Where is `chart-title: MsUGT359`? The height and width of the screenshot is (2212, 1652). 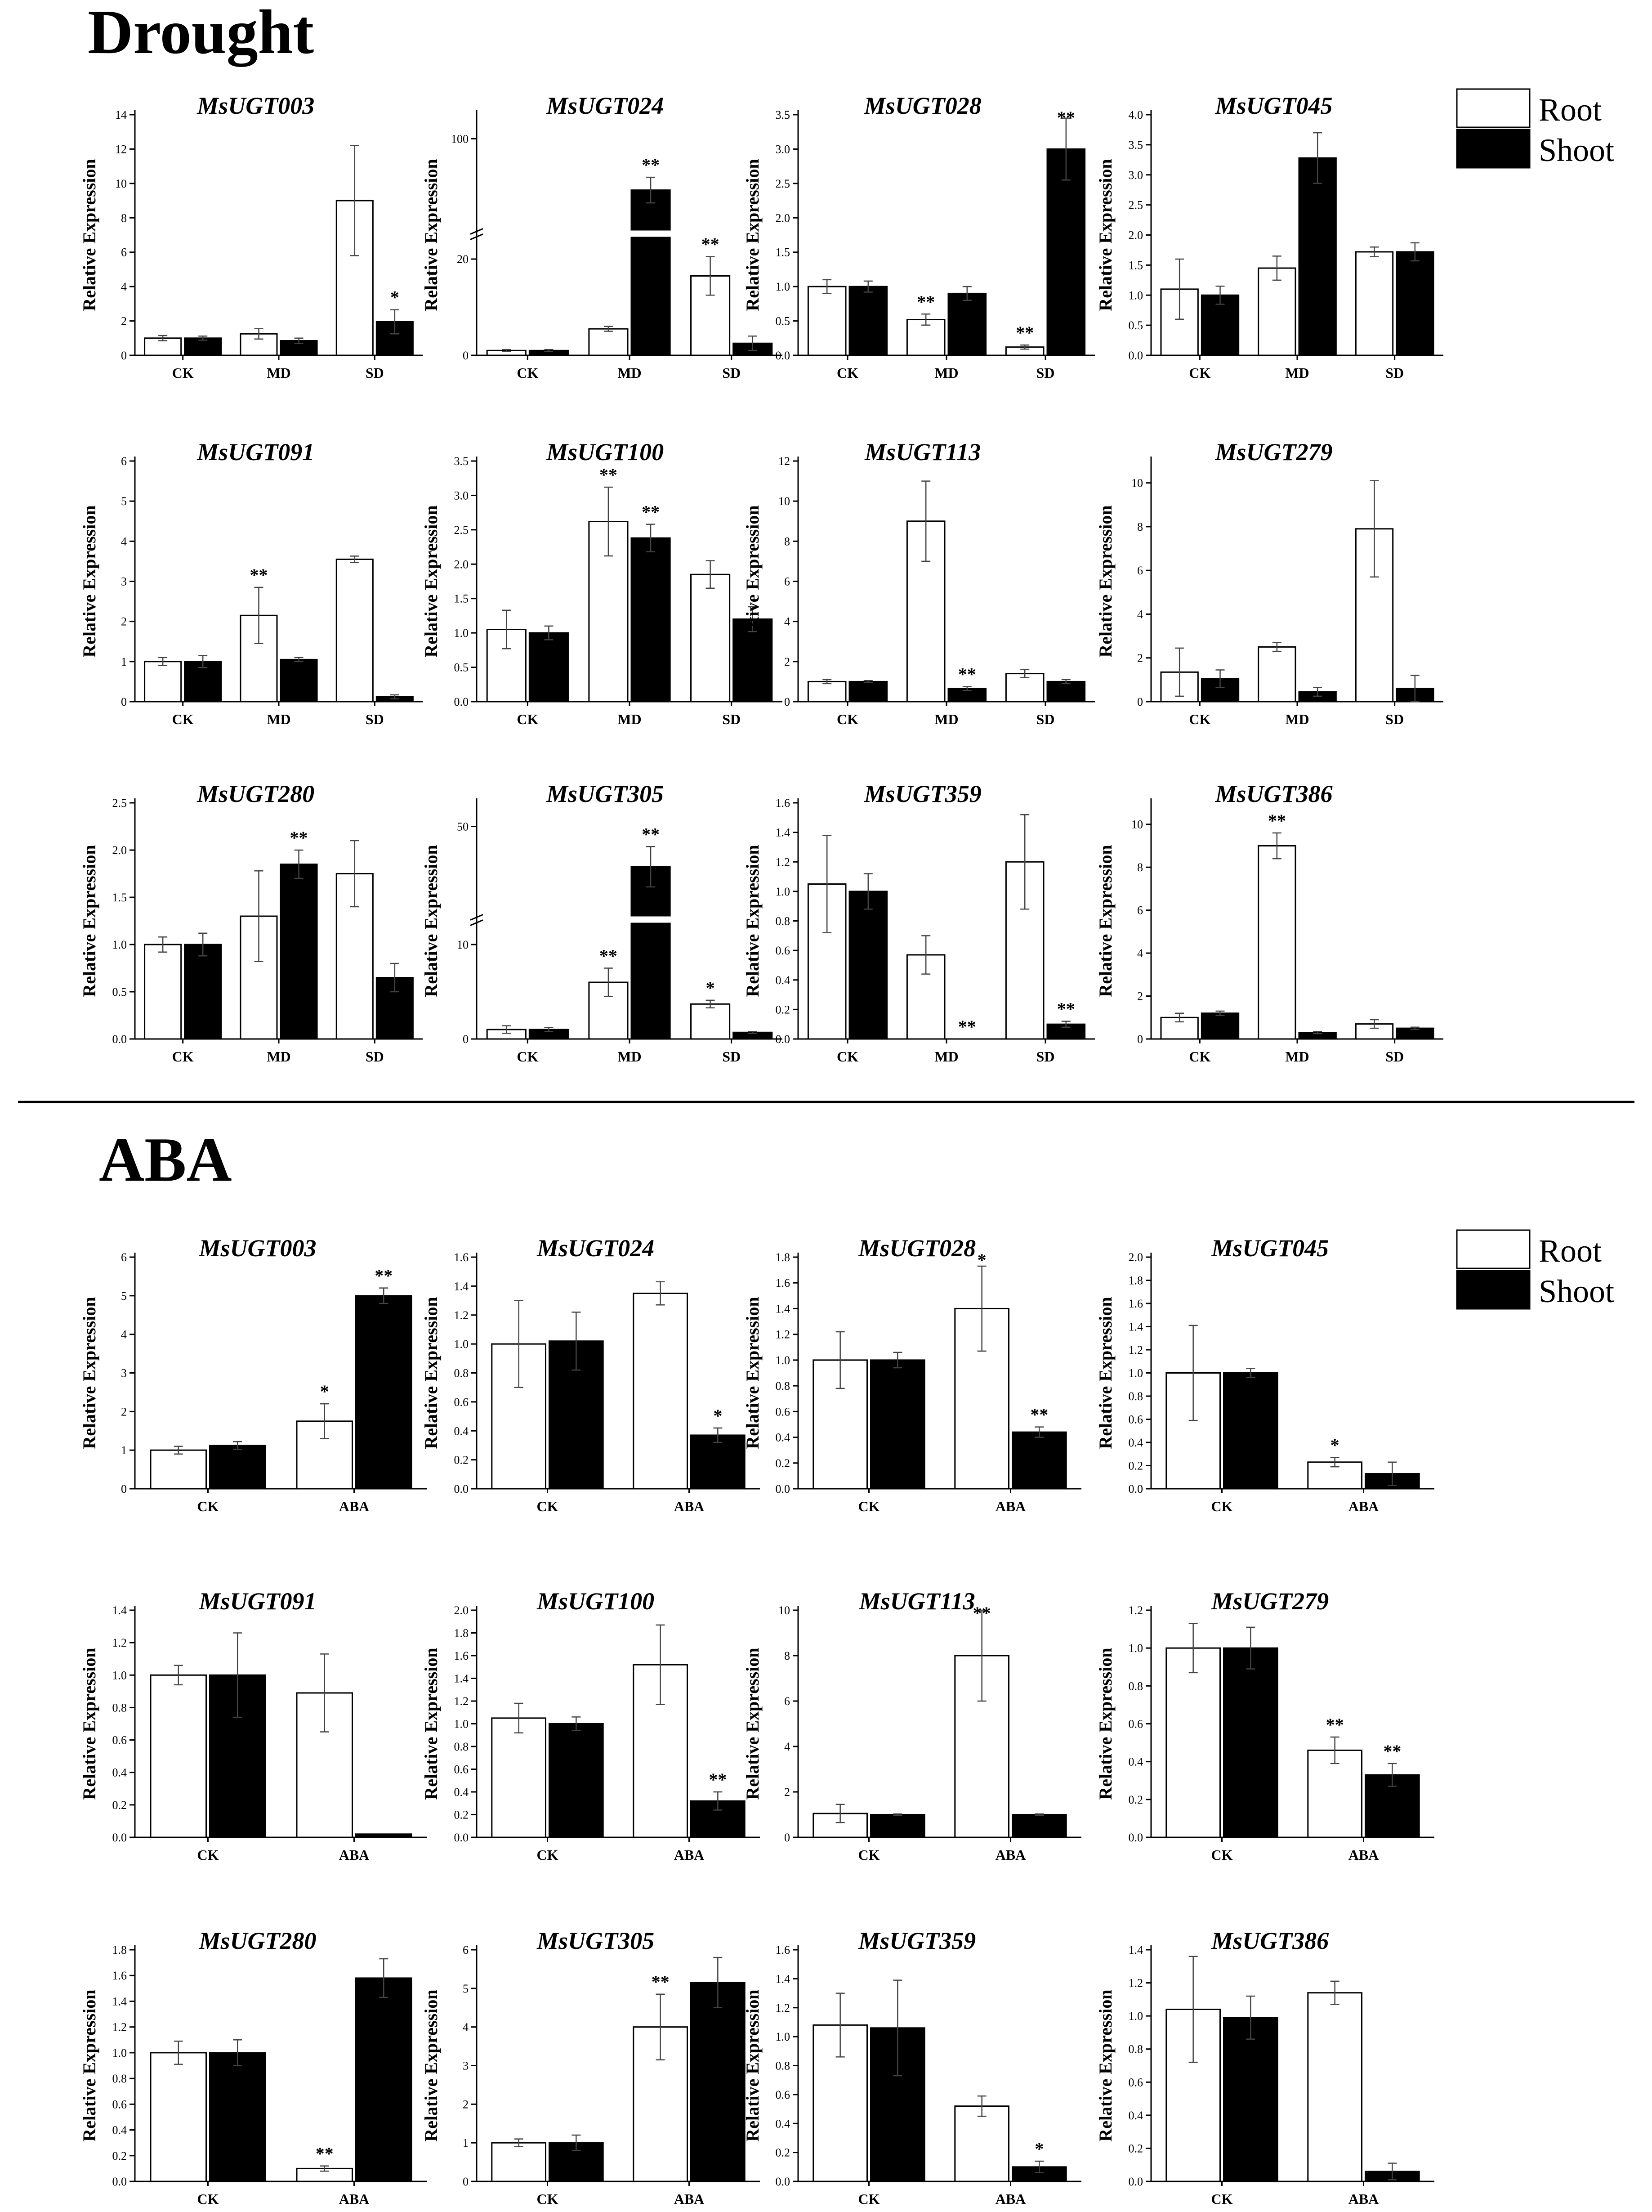
chart-title: MsUGT359 is located at coordinates (917, 1940).